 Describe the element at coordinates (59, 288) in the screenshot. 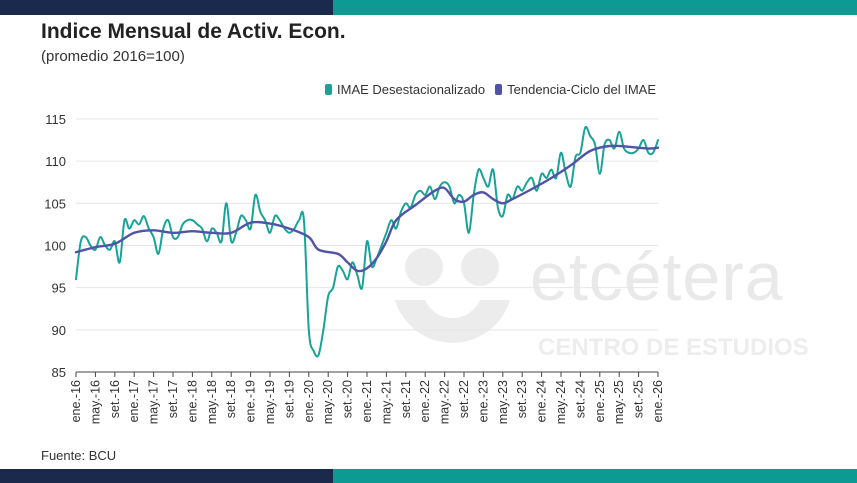

I see `y-tick-label: 95` at that location.